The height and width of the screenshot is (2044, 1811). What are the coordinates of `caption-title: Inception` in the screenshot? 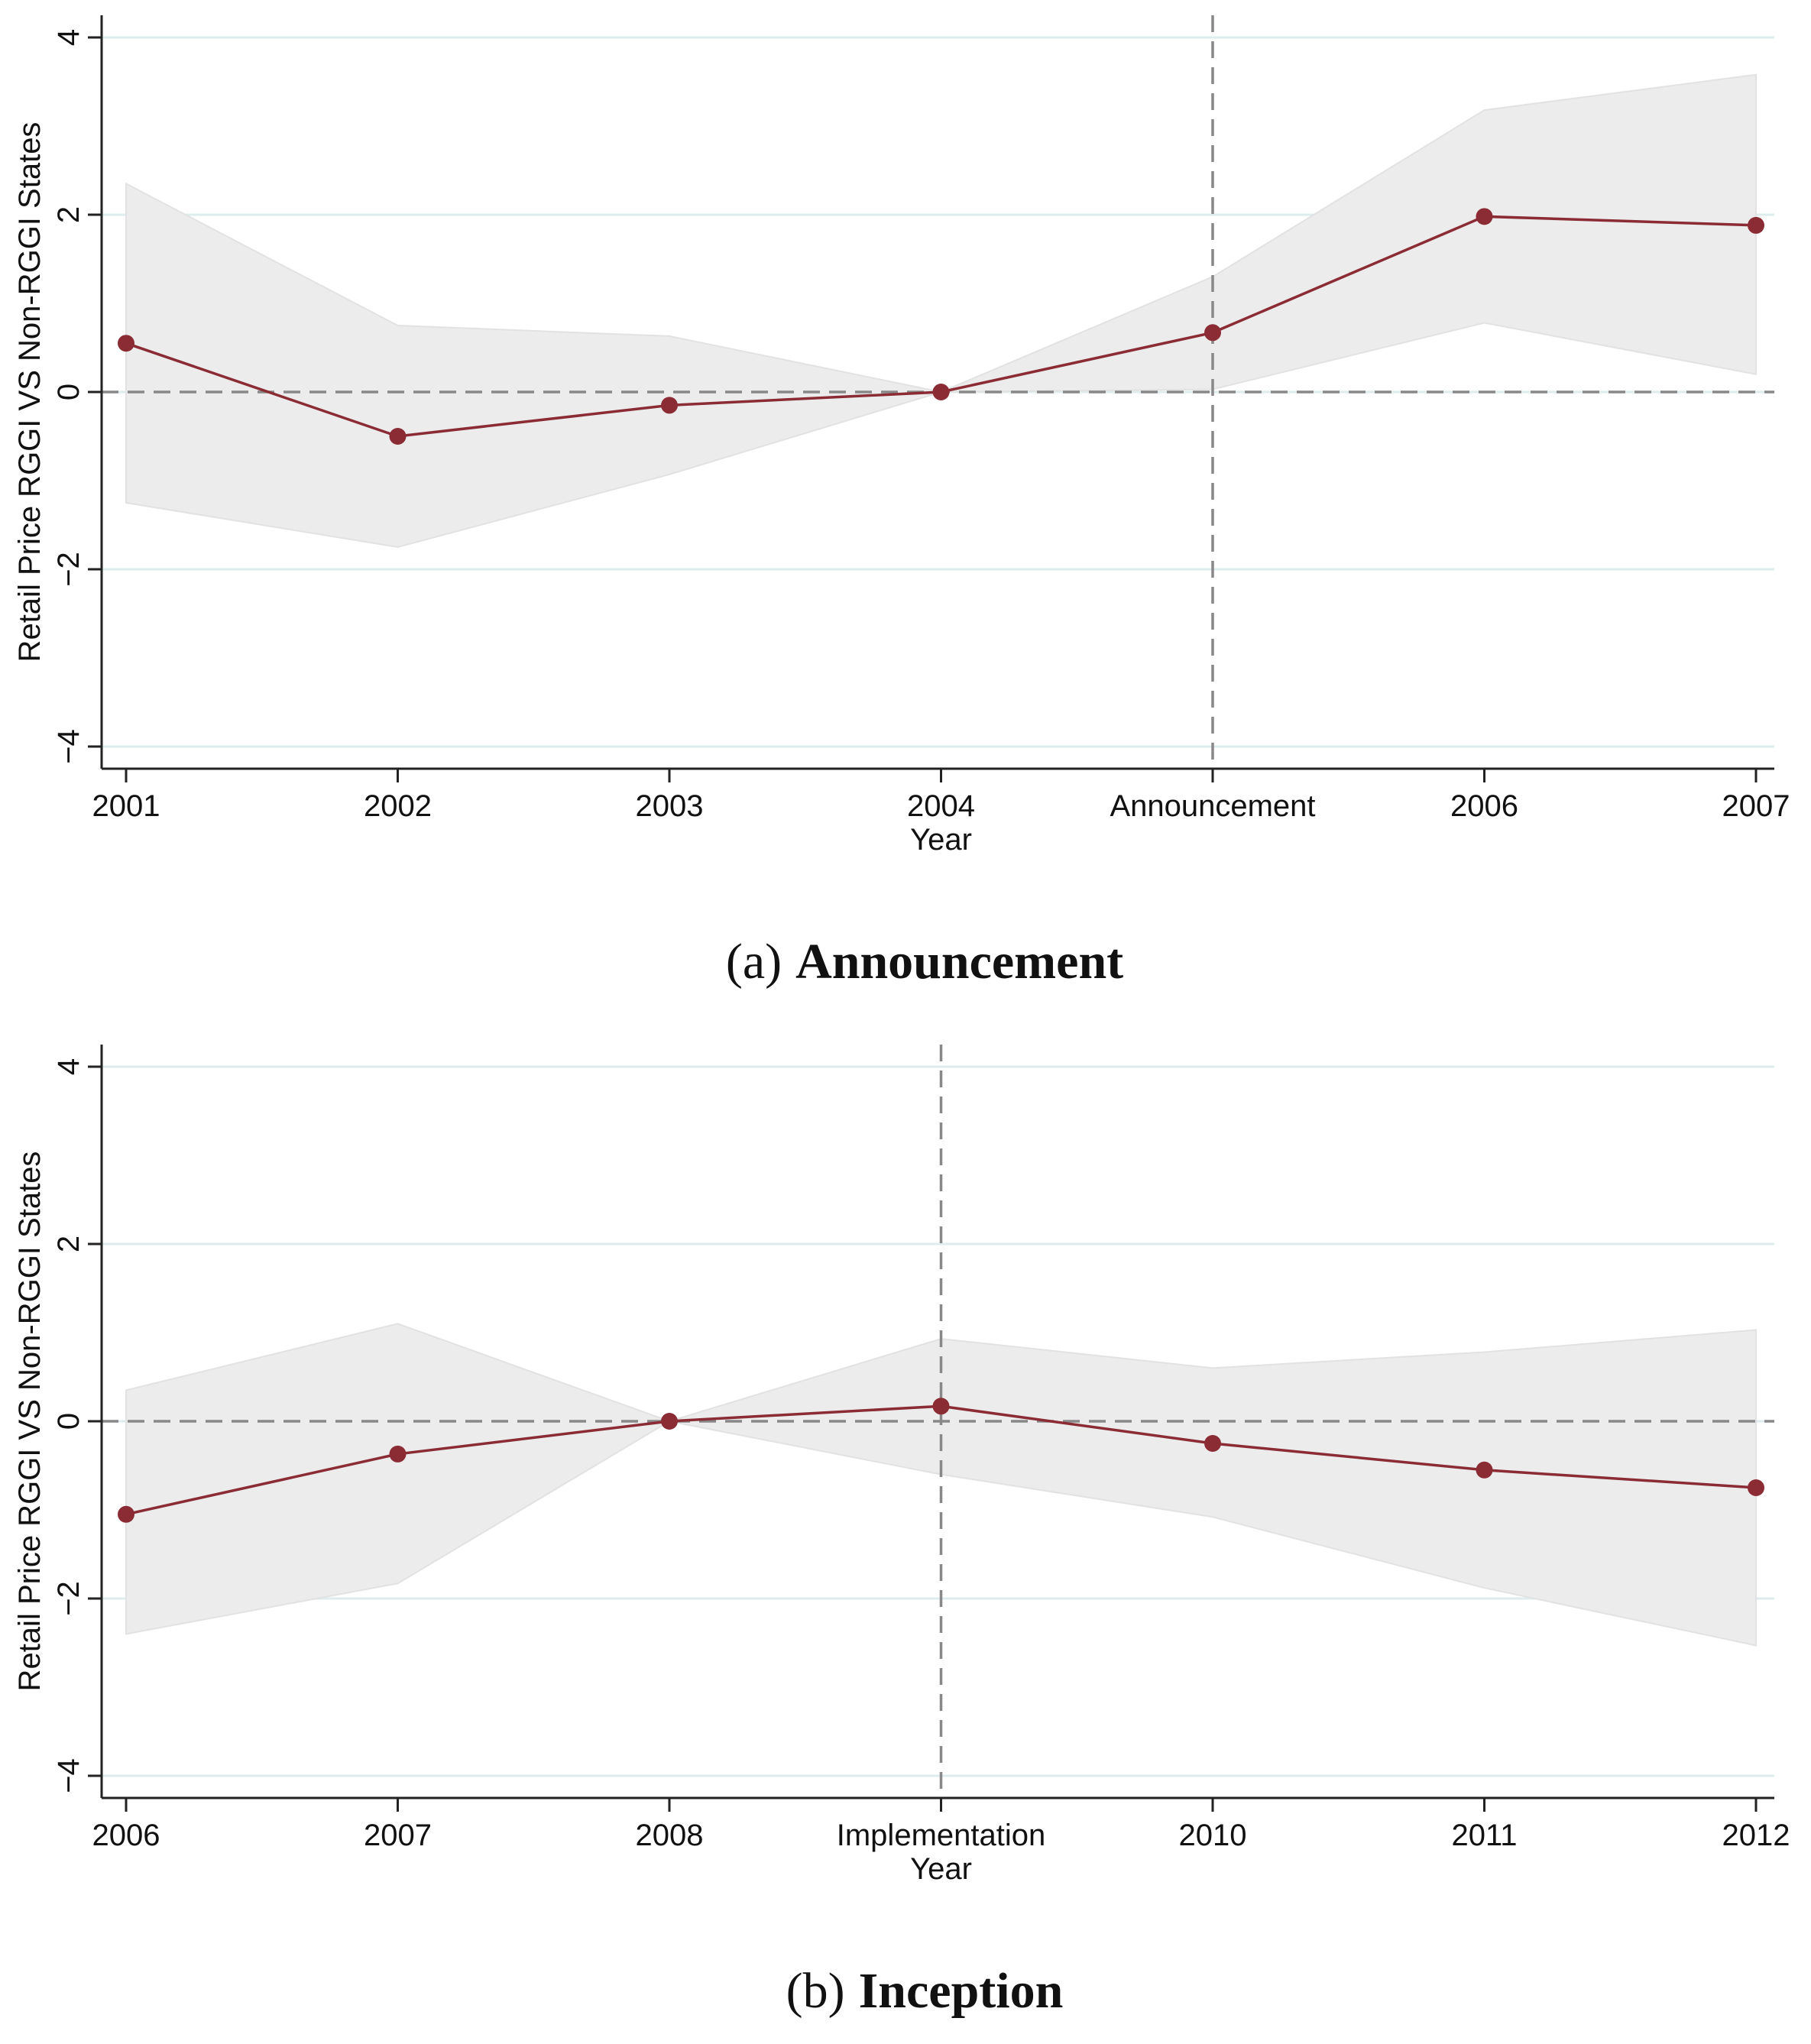 It's located at (961, 1991).